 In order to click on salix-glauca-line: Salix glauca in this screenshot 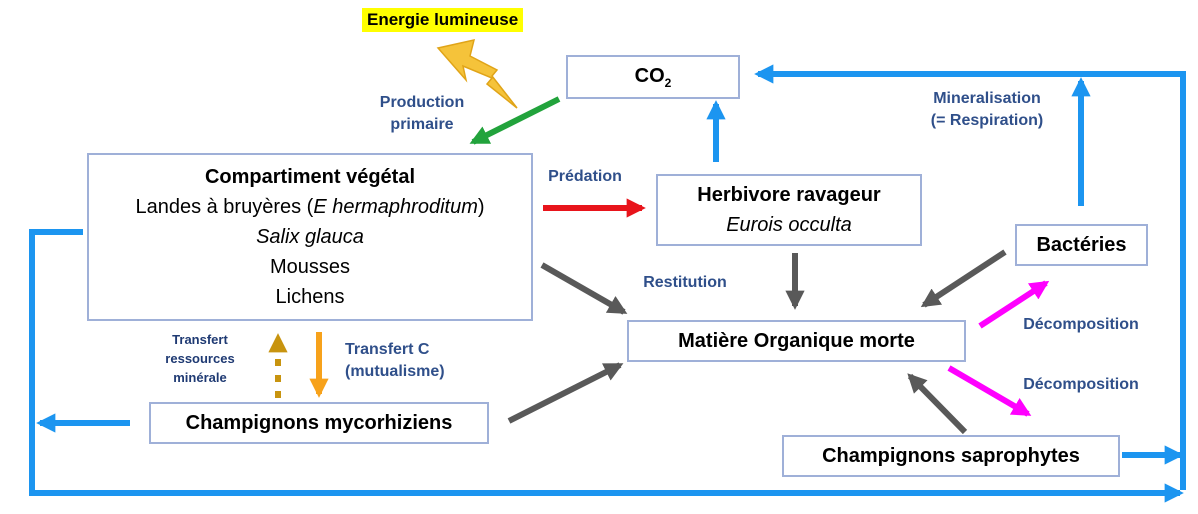, I will do `click(310, 237)`.